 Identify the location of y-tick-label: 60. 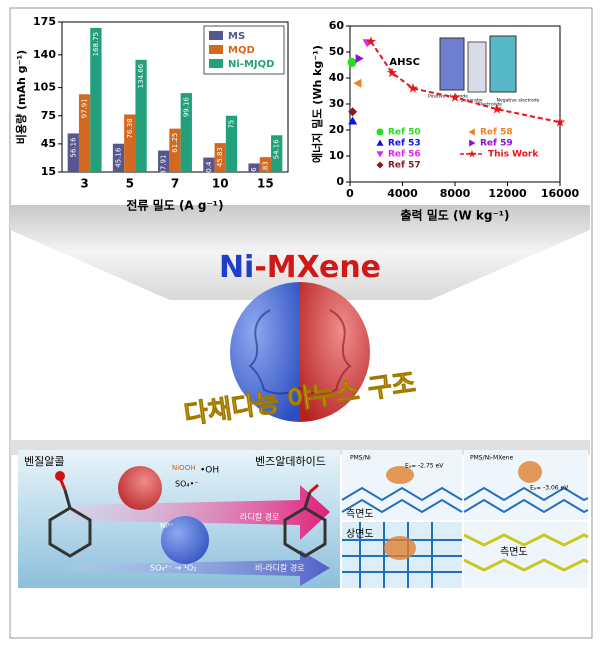
(337, 25).